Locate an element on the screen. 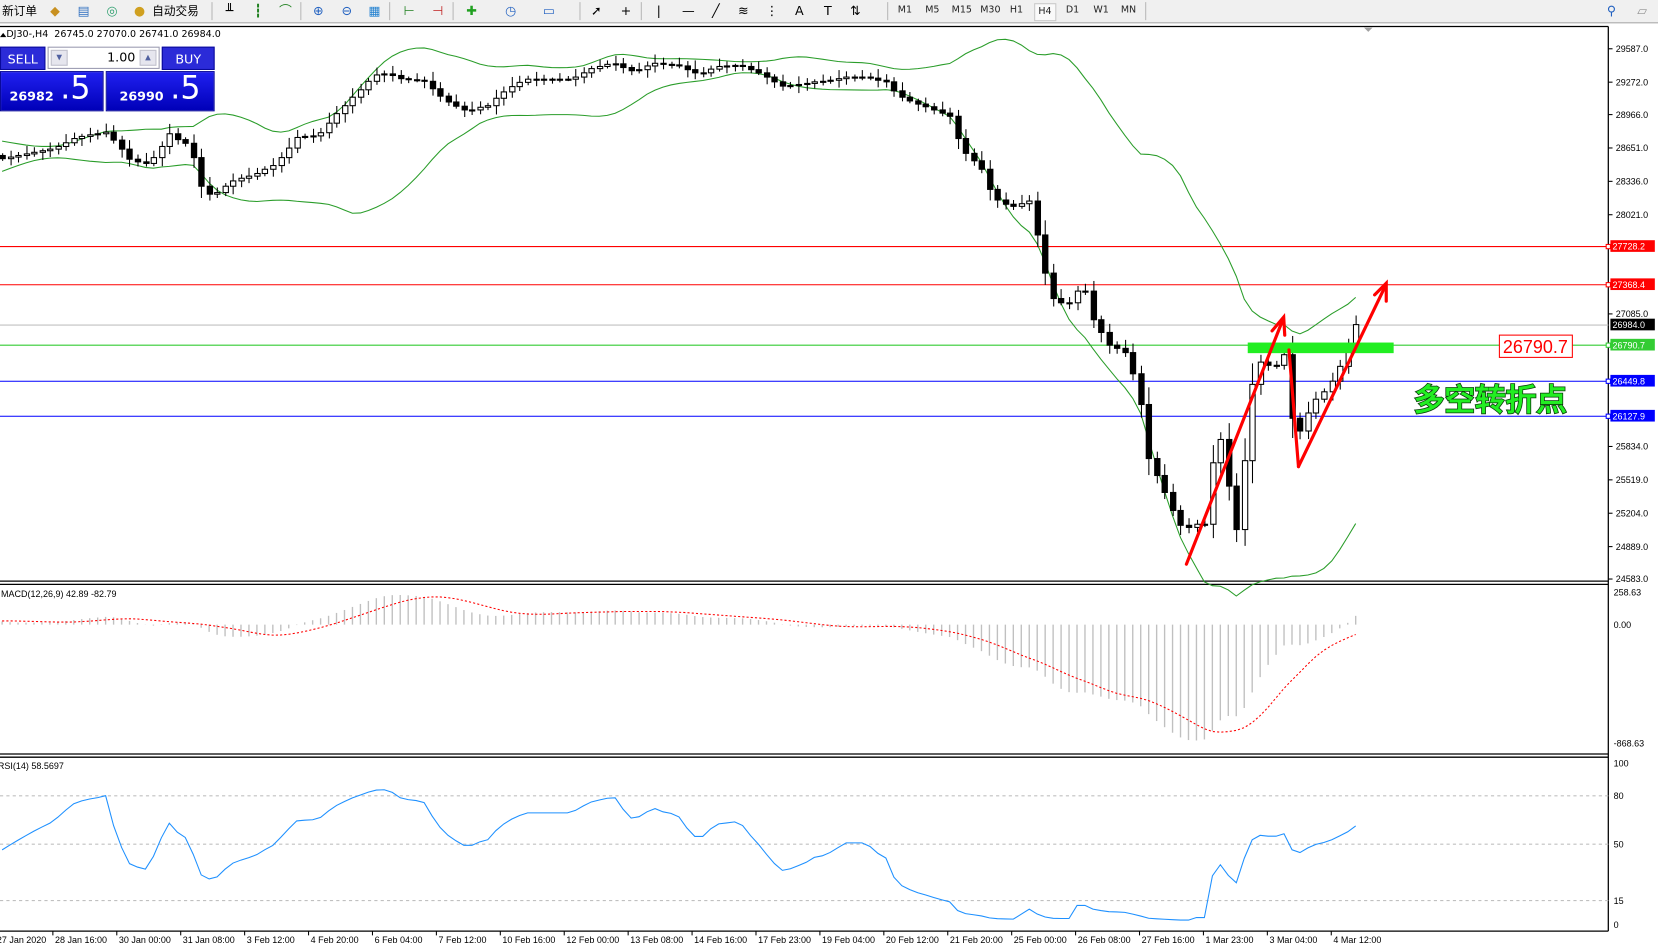  arrows-icon: ⇅ is located at coordinates (855, 11).